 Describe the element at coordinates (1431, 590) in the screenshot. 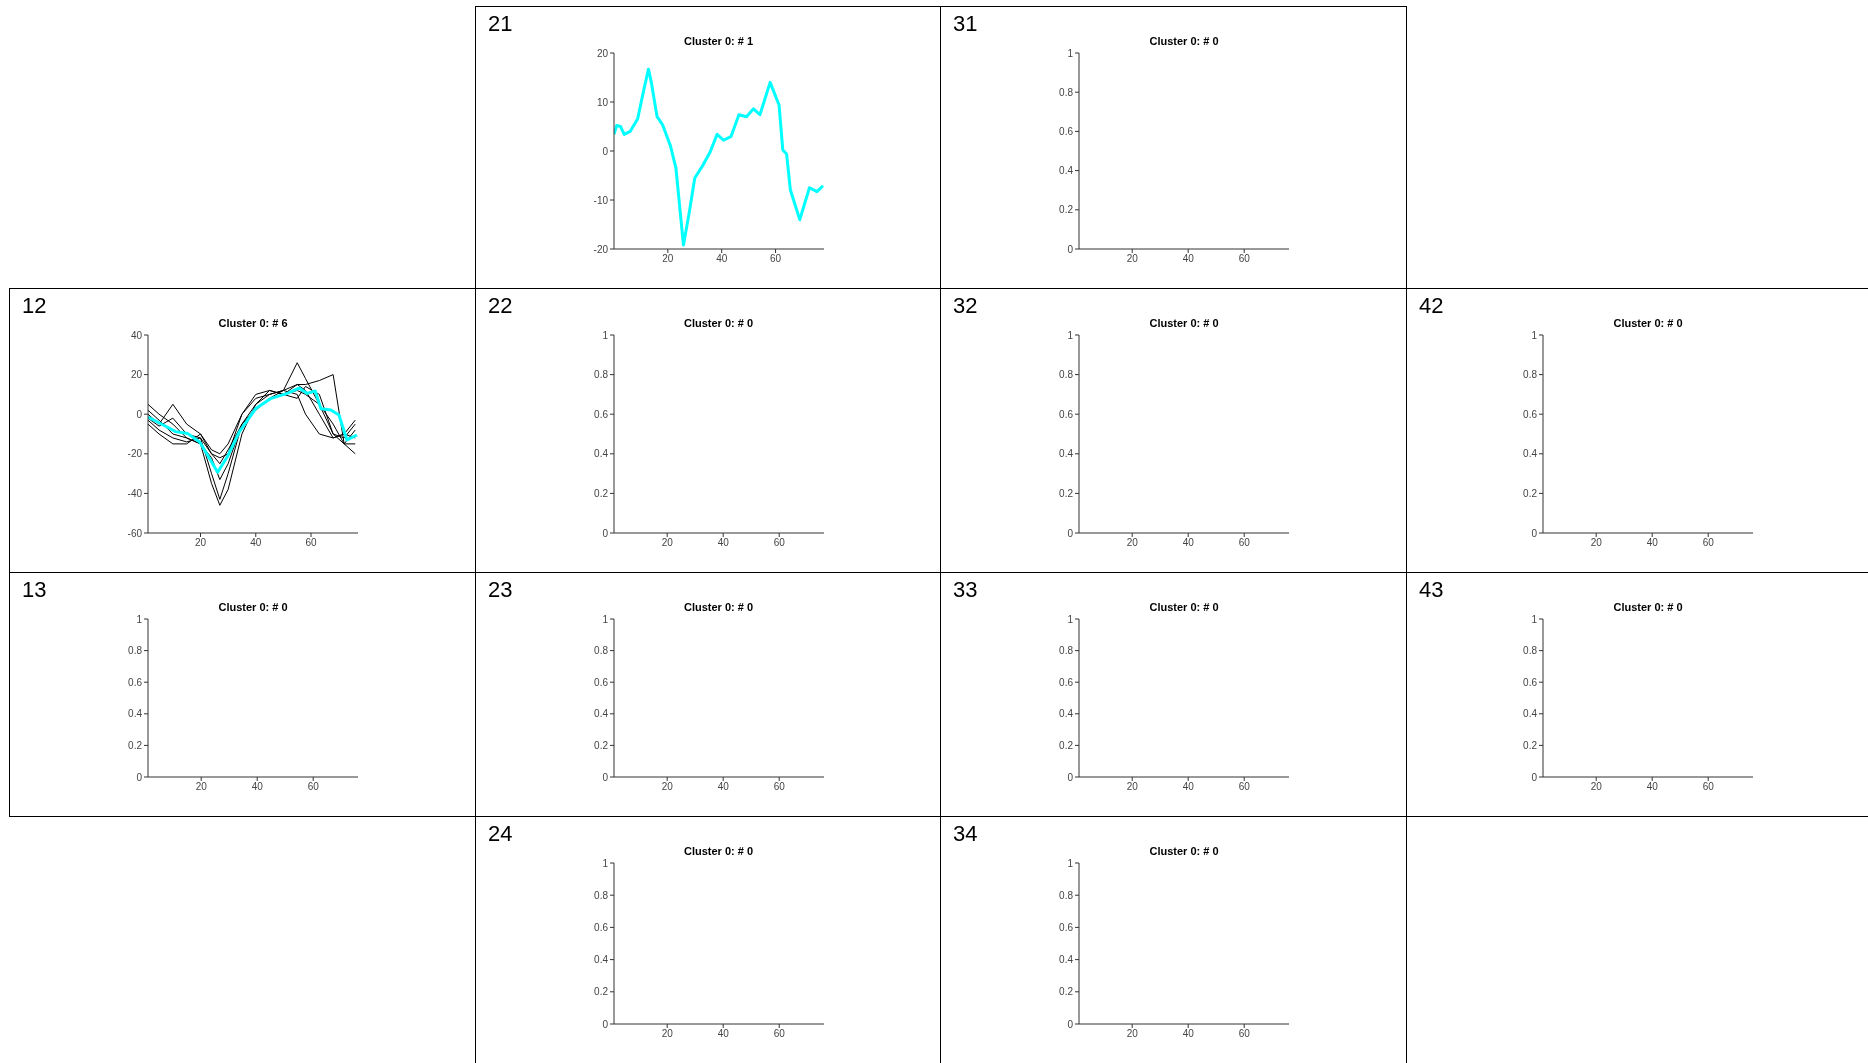

I see `text: 43` at that location.